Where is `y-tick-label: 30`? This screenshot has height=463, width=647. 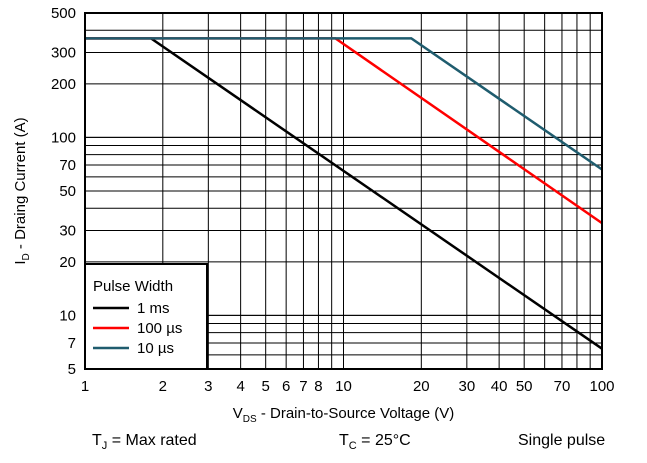
y-tick-label: 30 is located at coordinates (67, 230).